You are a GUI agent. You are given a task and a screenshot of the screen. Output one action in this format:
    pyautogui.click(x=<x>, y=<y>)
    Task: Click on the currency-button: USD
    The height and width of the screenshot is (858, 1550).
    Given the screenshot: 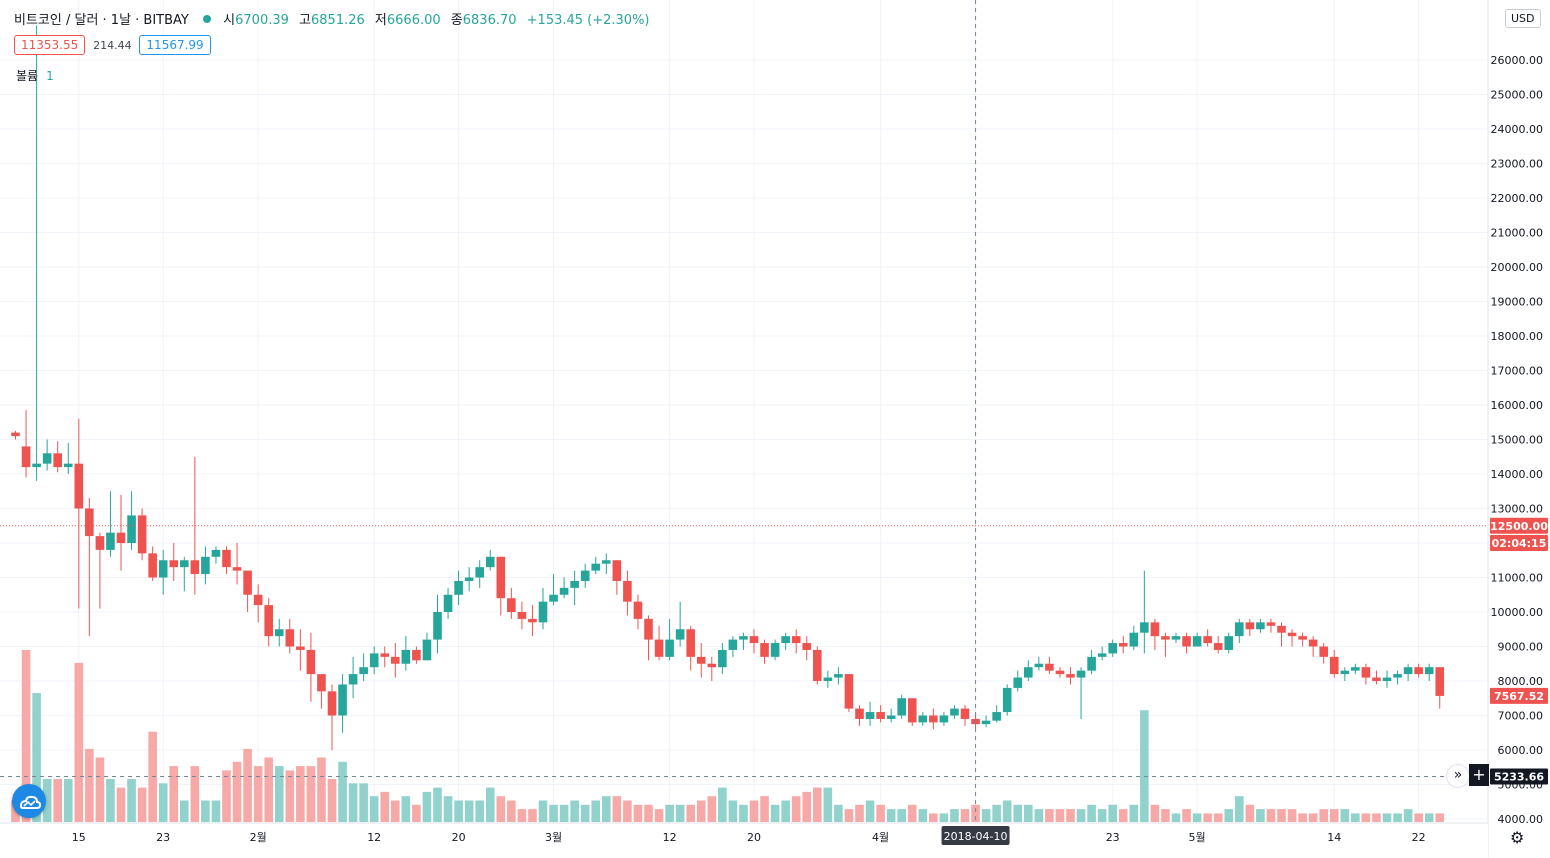 What is the action you would take?
    pyautogui.click(x=1523, y=18)
    